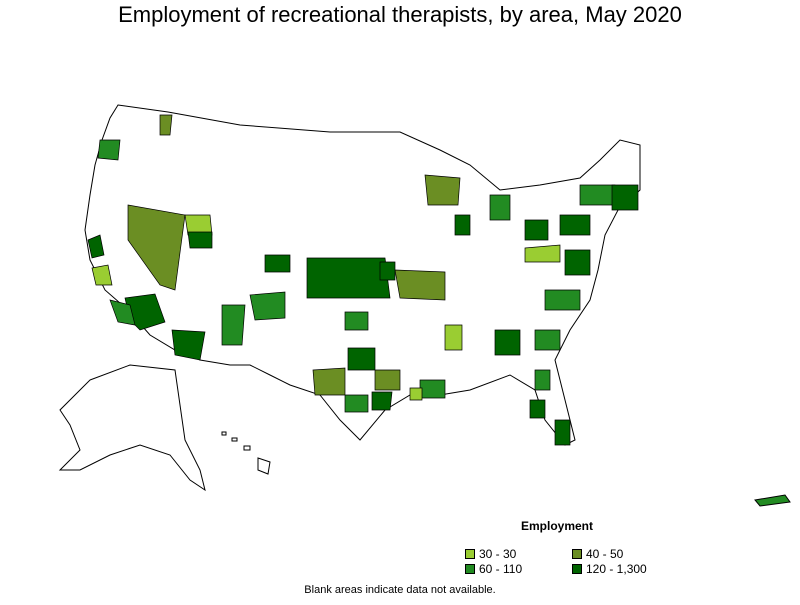 The image size is (800, 605). Describe the element at coordinates (356, 321) in the screenshot. I see `region-oklahoma` at that location.